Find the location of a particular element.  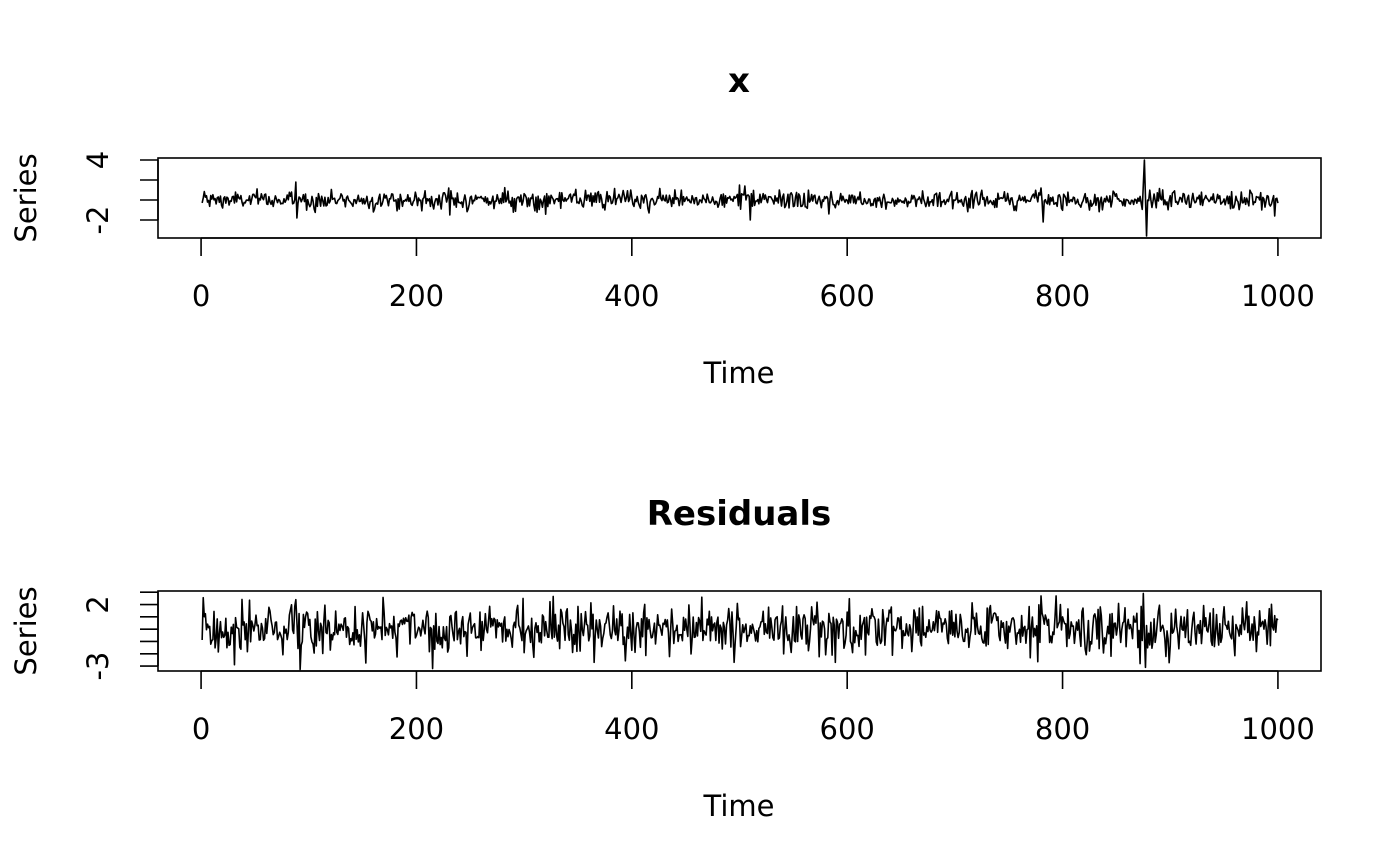

y-tick-label: 2 is located at coordinates (98, 604).